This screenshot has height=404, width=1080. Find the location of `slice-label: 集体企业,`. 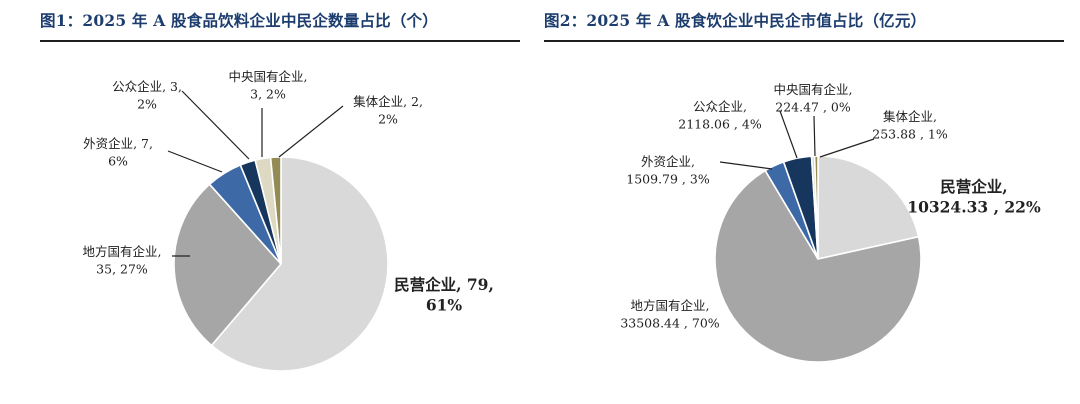

slice-label: 集体企业, is located at coordinates (910, 116).